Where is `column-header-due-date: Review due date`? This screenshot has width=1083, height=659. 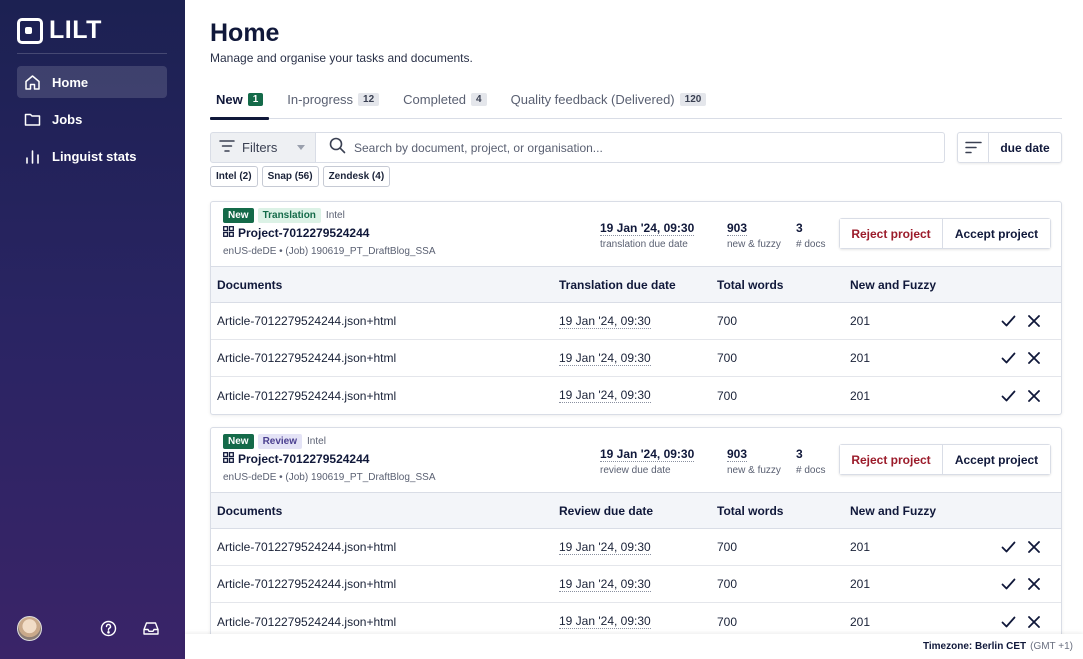 column-header-due-date: Review due date is located at coordinates (606, 510).